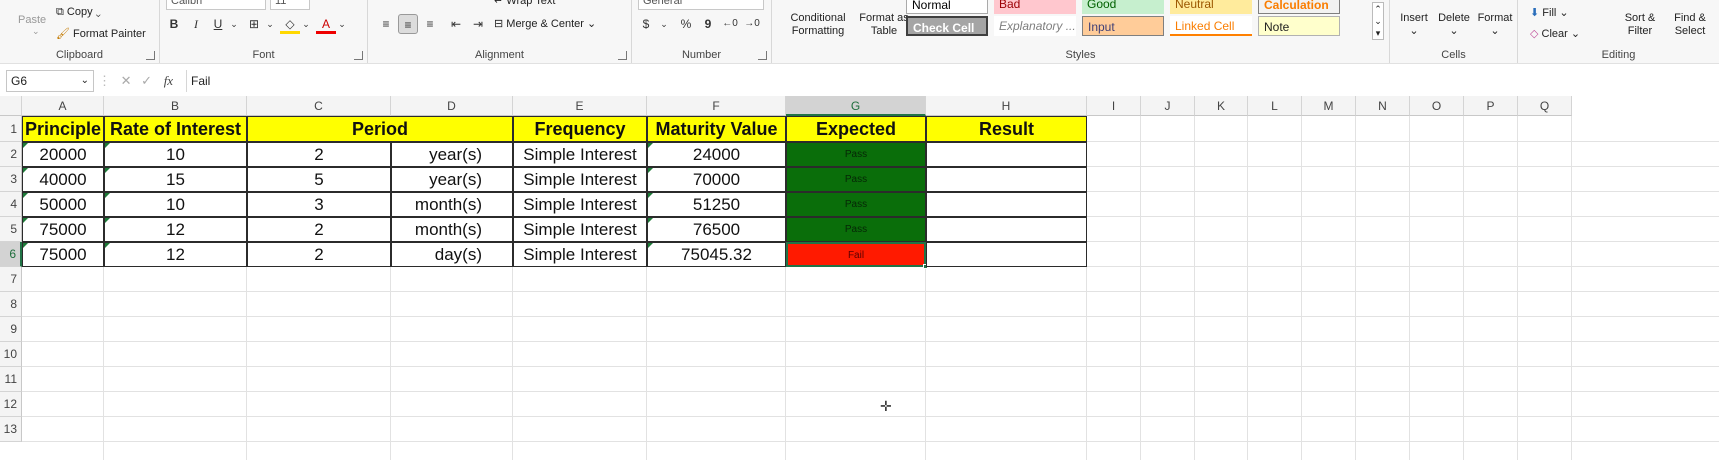 Image resolution: width=1719 pixels, height=460 pixels. What do you see at coordinates (11, 254) in the screenshot?
I see `row-header-6: 6` at bounding box center [11, 254].